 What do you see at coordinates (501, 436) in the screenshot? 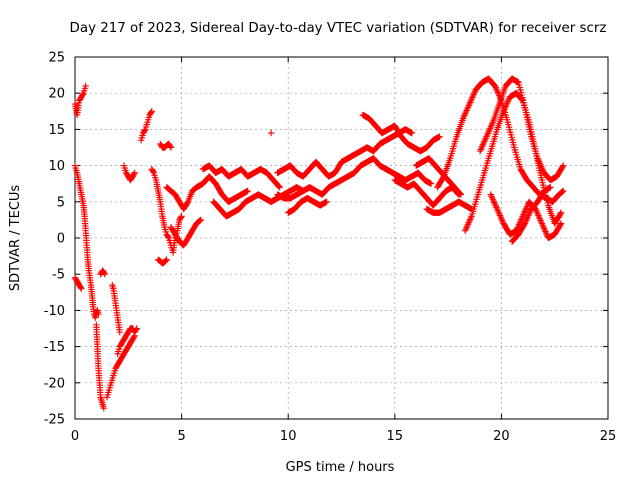
I see `x-tick-label: 20` at bounding box center [501, 436].